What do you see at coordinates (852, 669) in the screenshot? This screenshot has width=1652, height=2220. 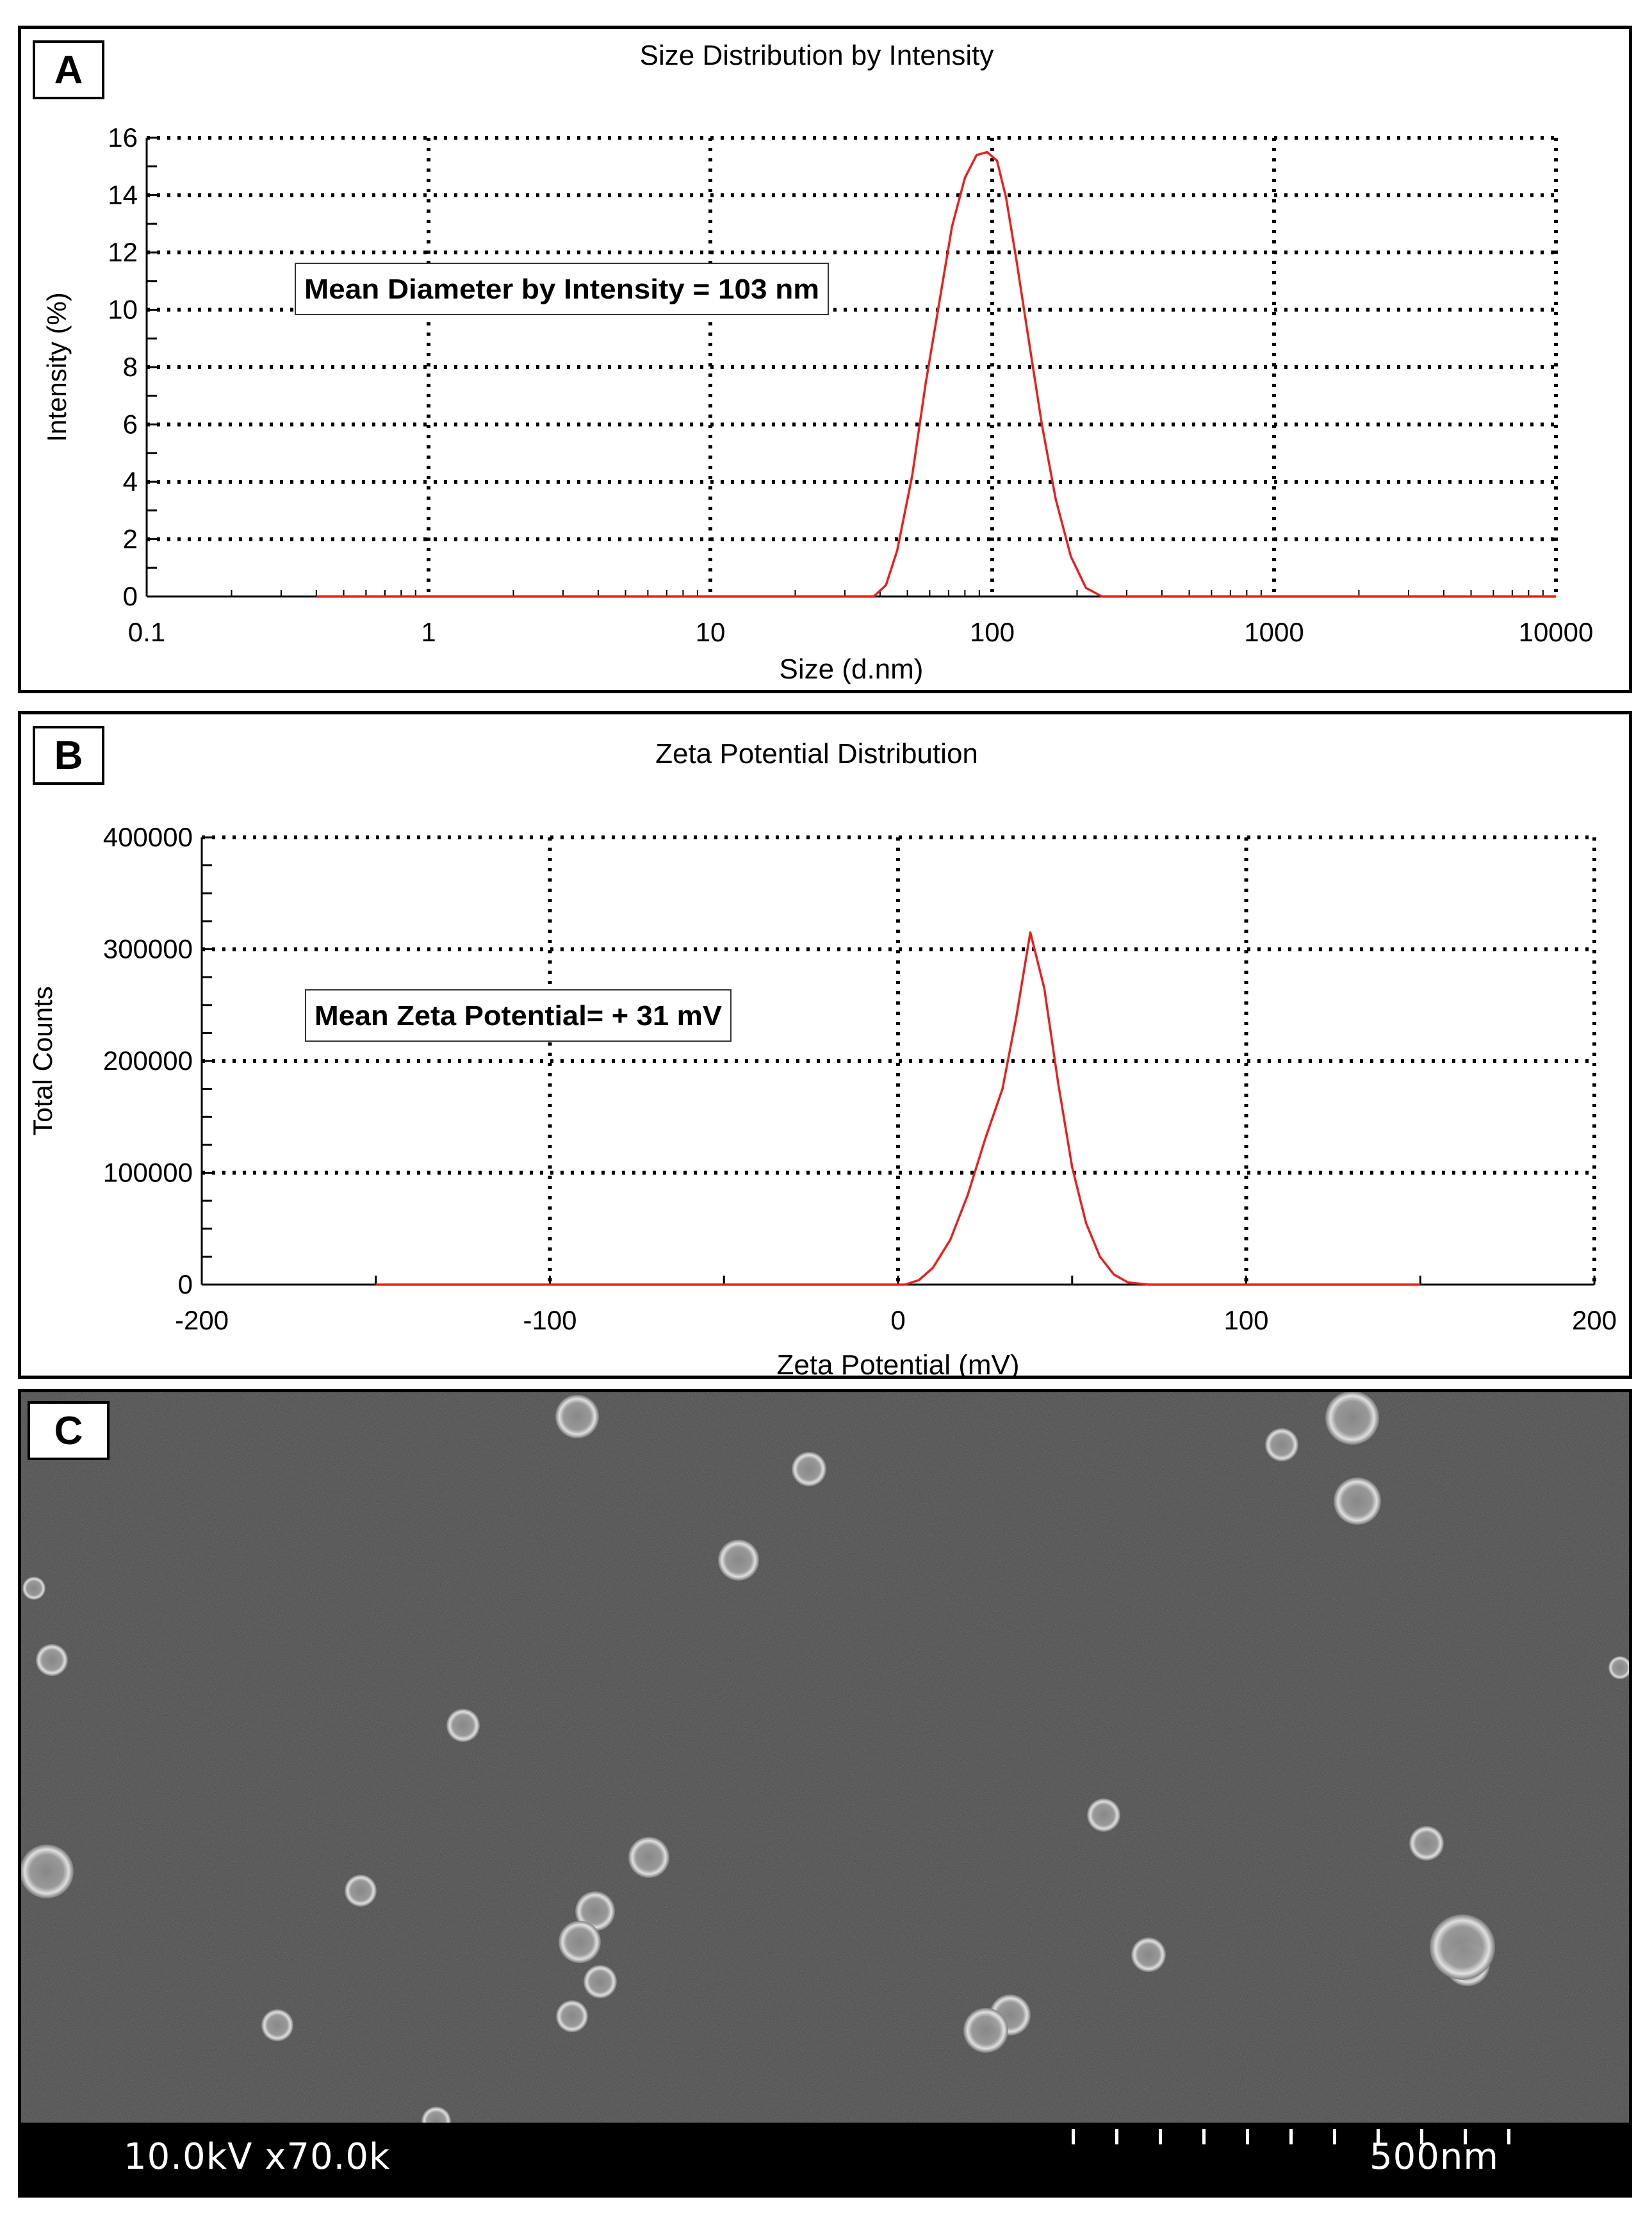 I see `x-axis-label: Size (d.nm)` at bounding box center [852, 669].